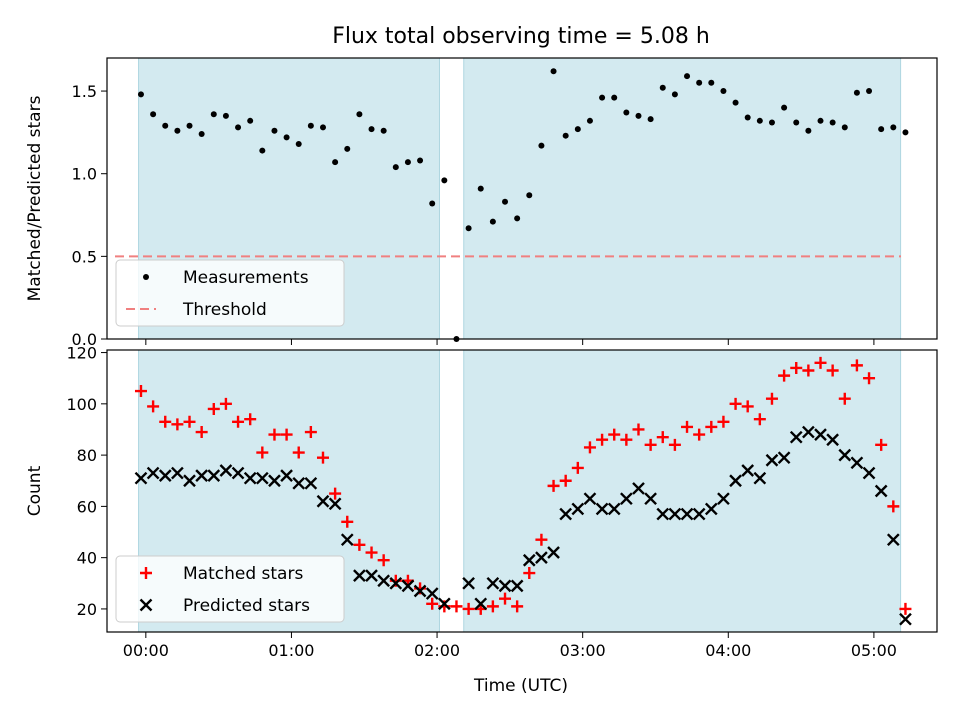 The height and width of the screenshot is (724, 960). I want to click on y-tick-label: 100, so click(81, 404).